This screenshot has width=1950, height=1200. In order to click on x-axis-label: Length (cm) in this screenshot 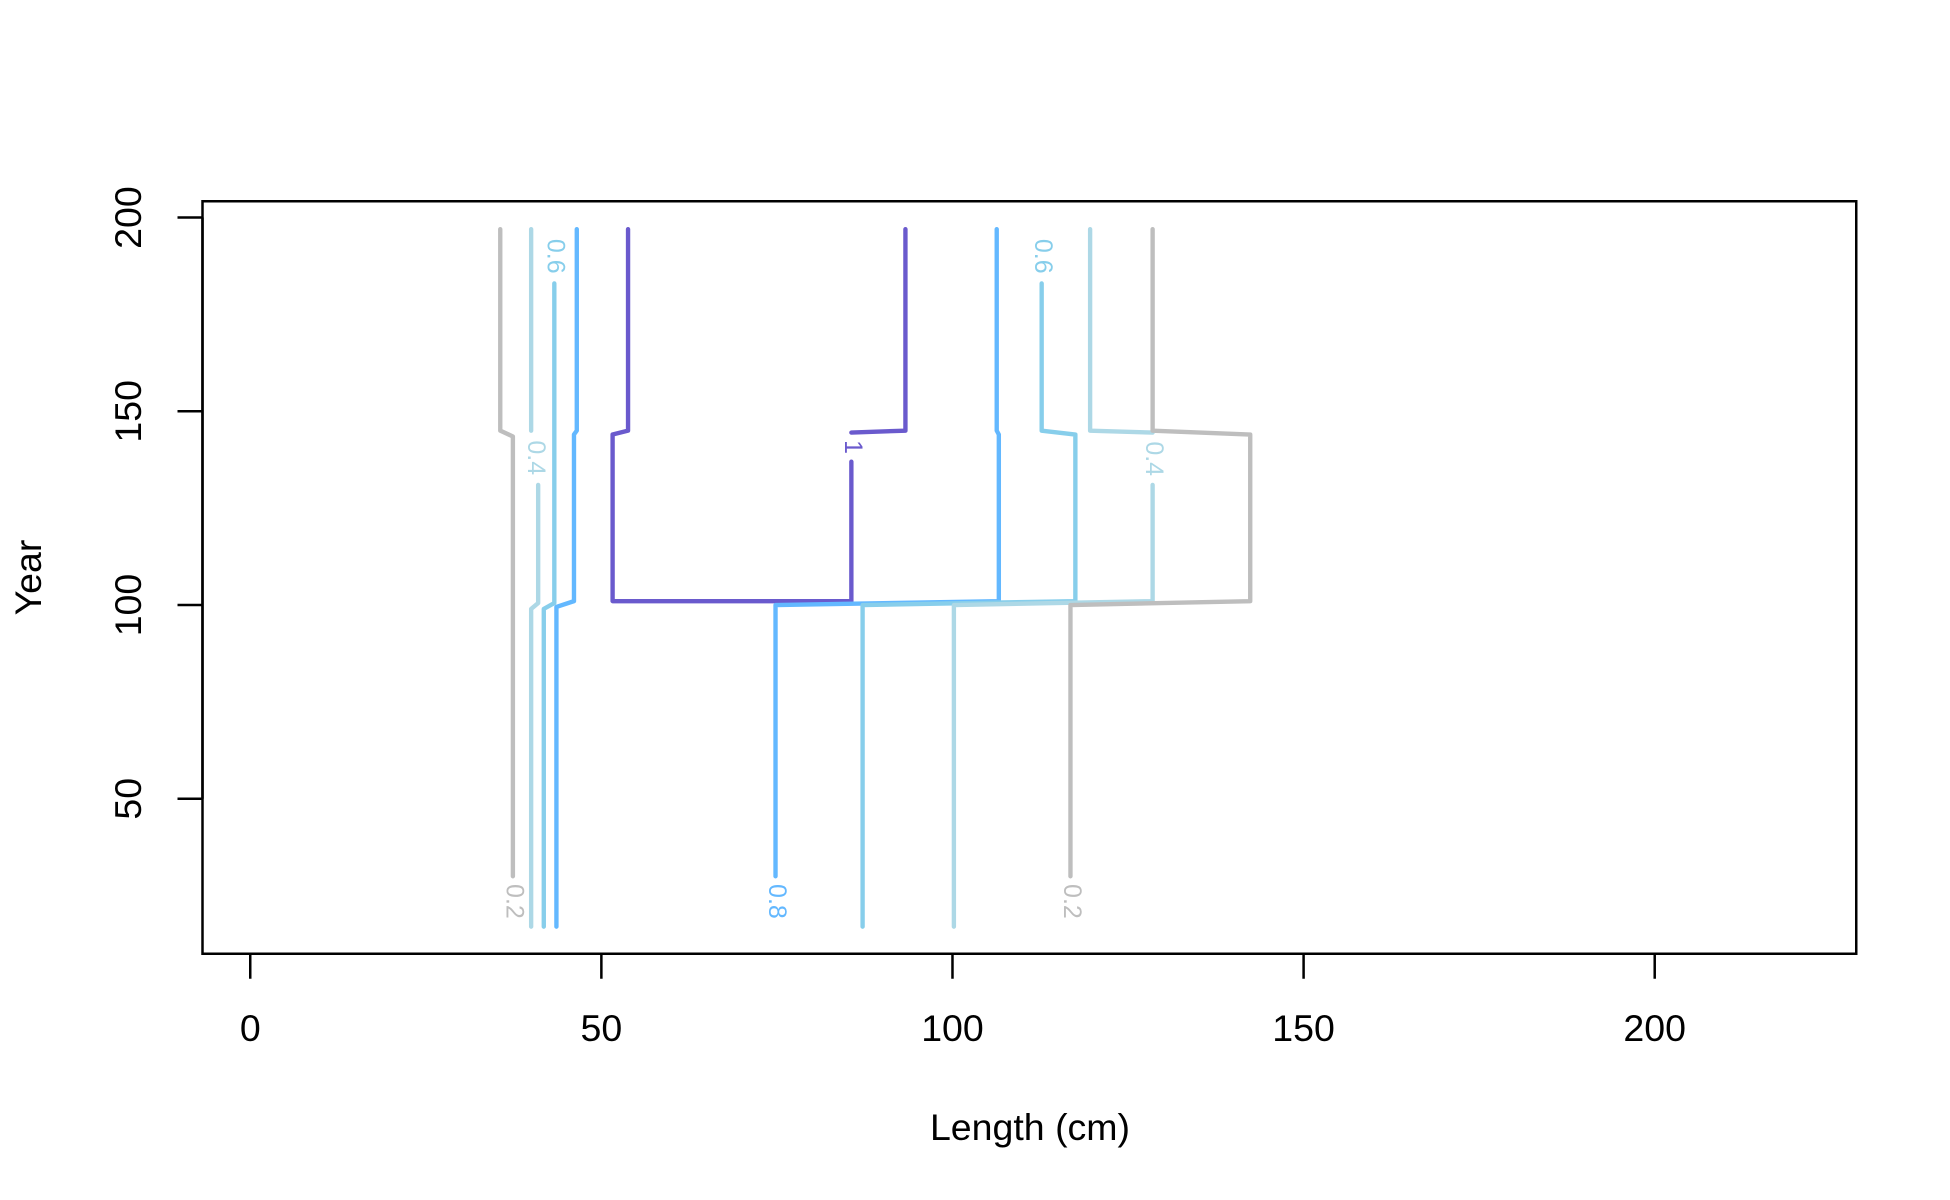, I will do `click(1030, 1127)`.